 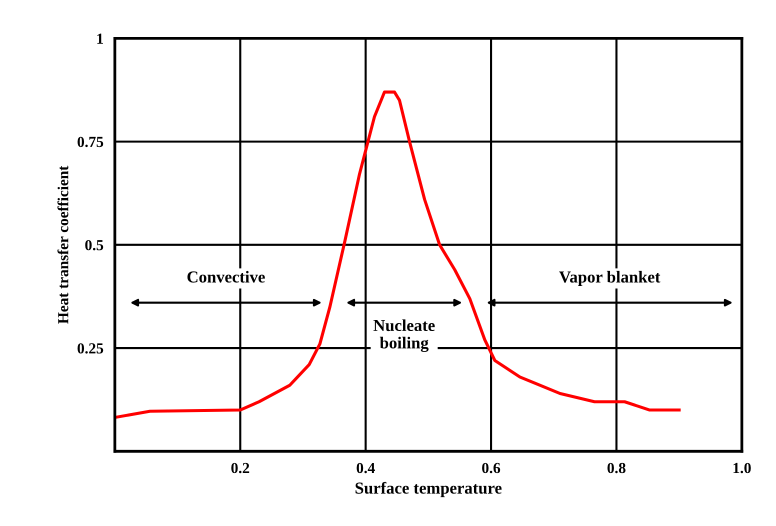 I want to click on y-tick-label: 1, so click(x=100, y=39).